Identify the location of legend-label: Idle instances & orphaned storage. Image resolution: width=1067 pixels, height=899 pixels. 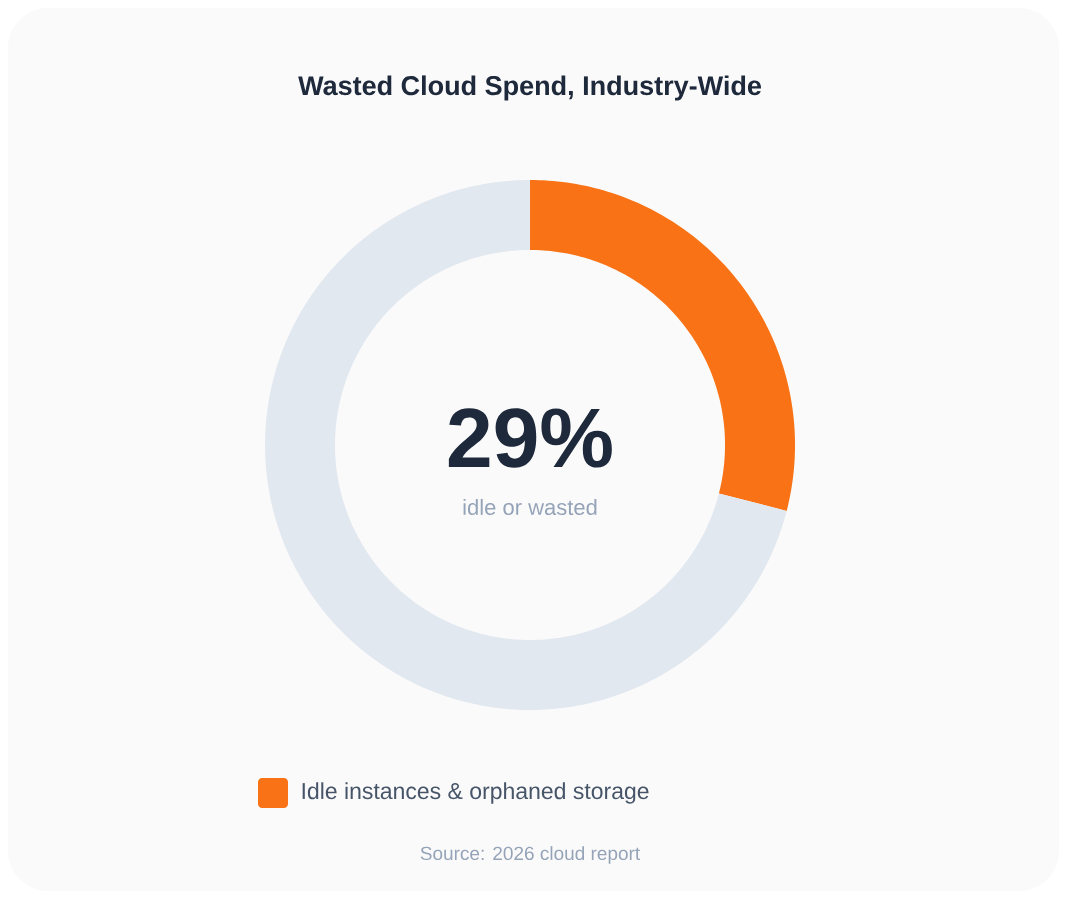
(475, 793).